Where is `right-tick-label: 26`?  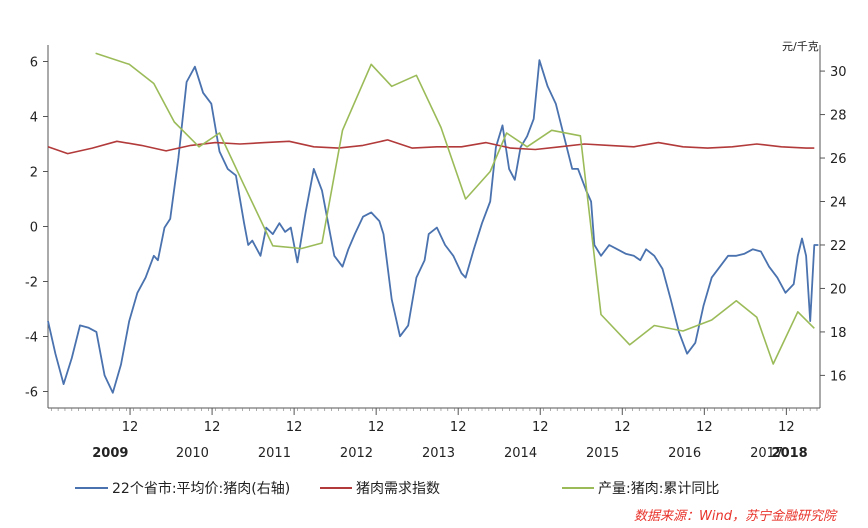 right-tick-label: 26 is located at coordinates (838, 159).